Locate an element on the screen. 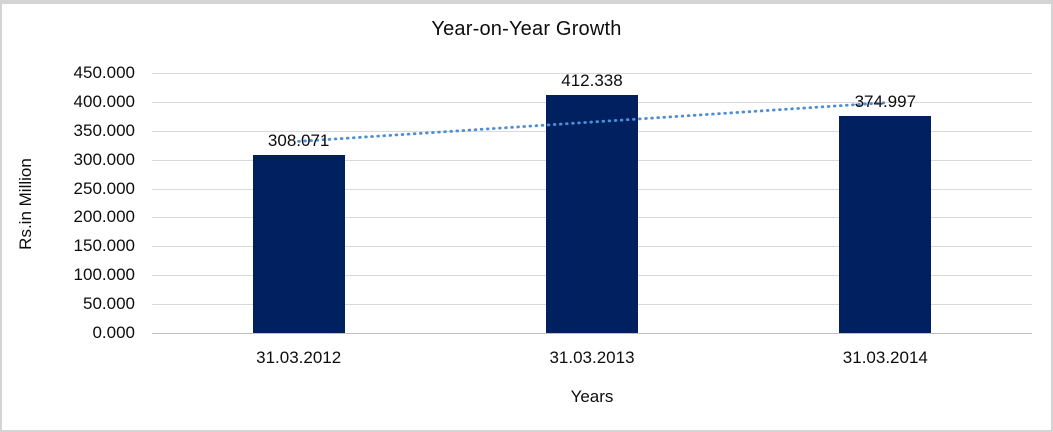  bar-31.03.2014 is located at coordinates (885, 224).